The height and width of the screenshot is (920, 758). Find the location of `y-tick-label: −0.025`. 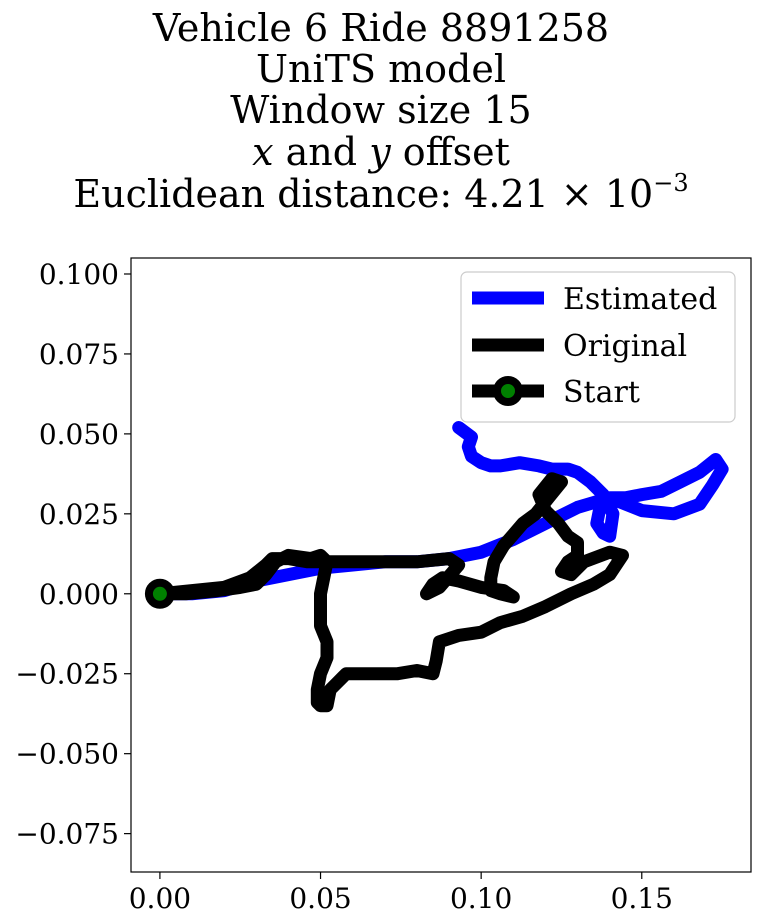

y-tick-label: −0.025 is located at coordinates (67, 674).